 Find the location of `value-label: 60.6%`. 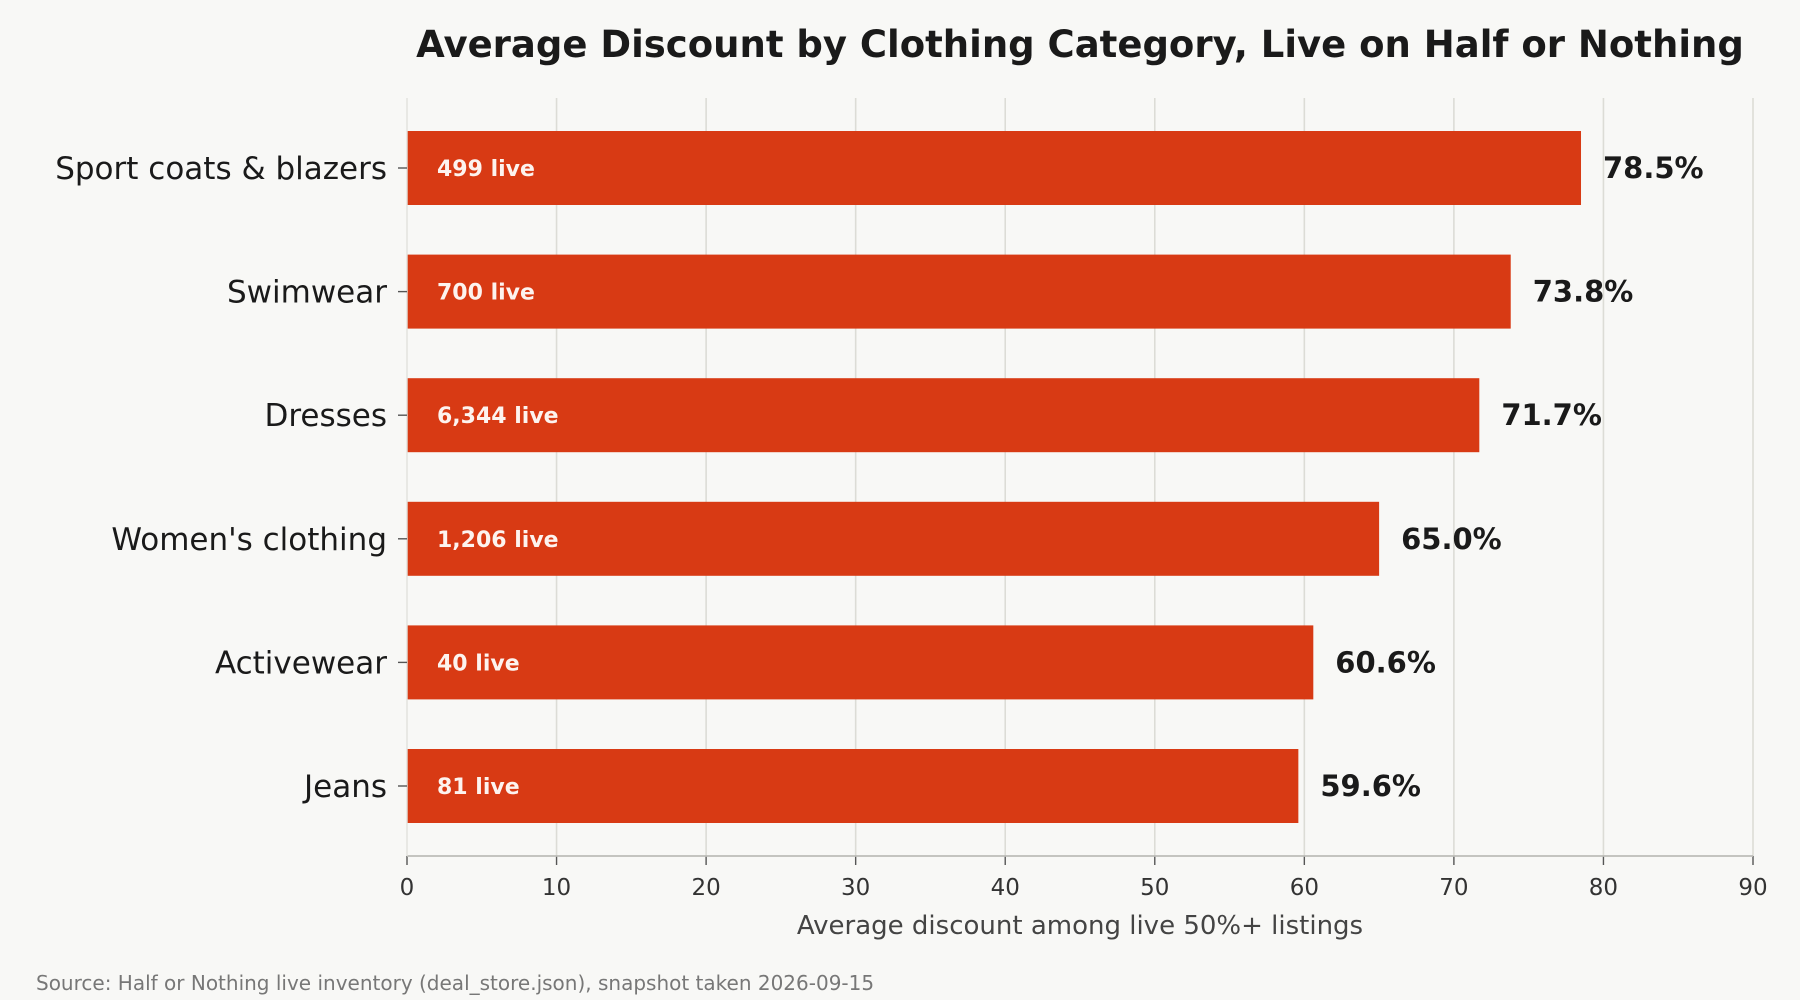

value-label: 60.6% is located at coordinates (1385, 662).